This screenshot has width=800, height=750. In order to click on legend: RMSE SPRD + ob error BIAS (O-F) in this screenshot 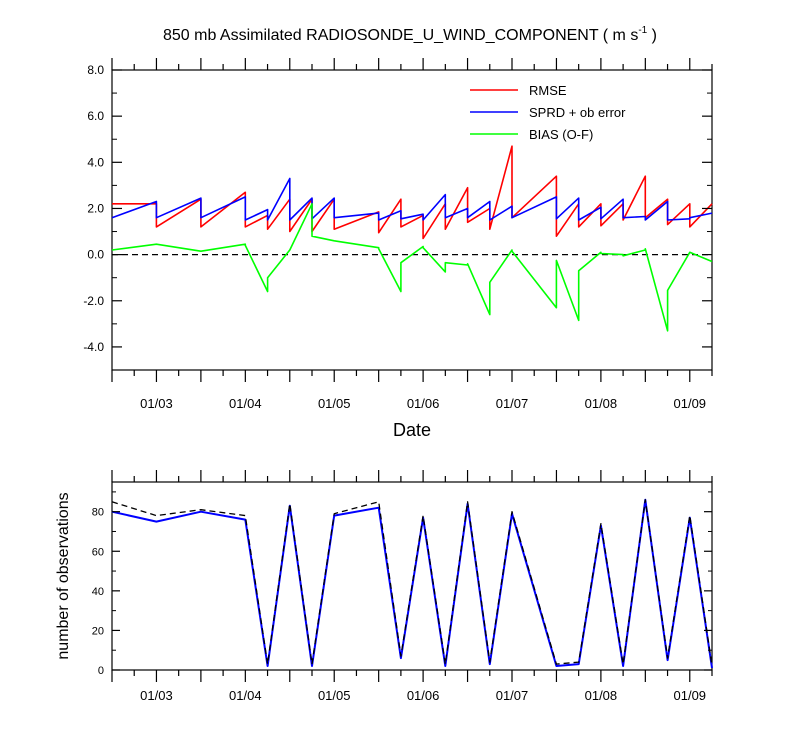, I will do `click(548, 112)`.